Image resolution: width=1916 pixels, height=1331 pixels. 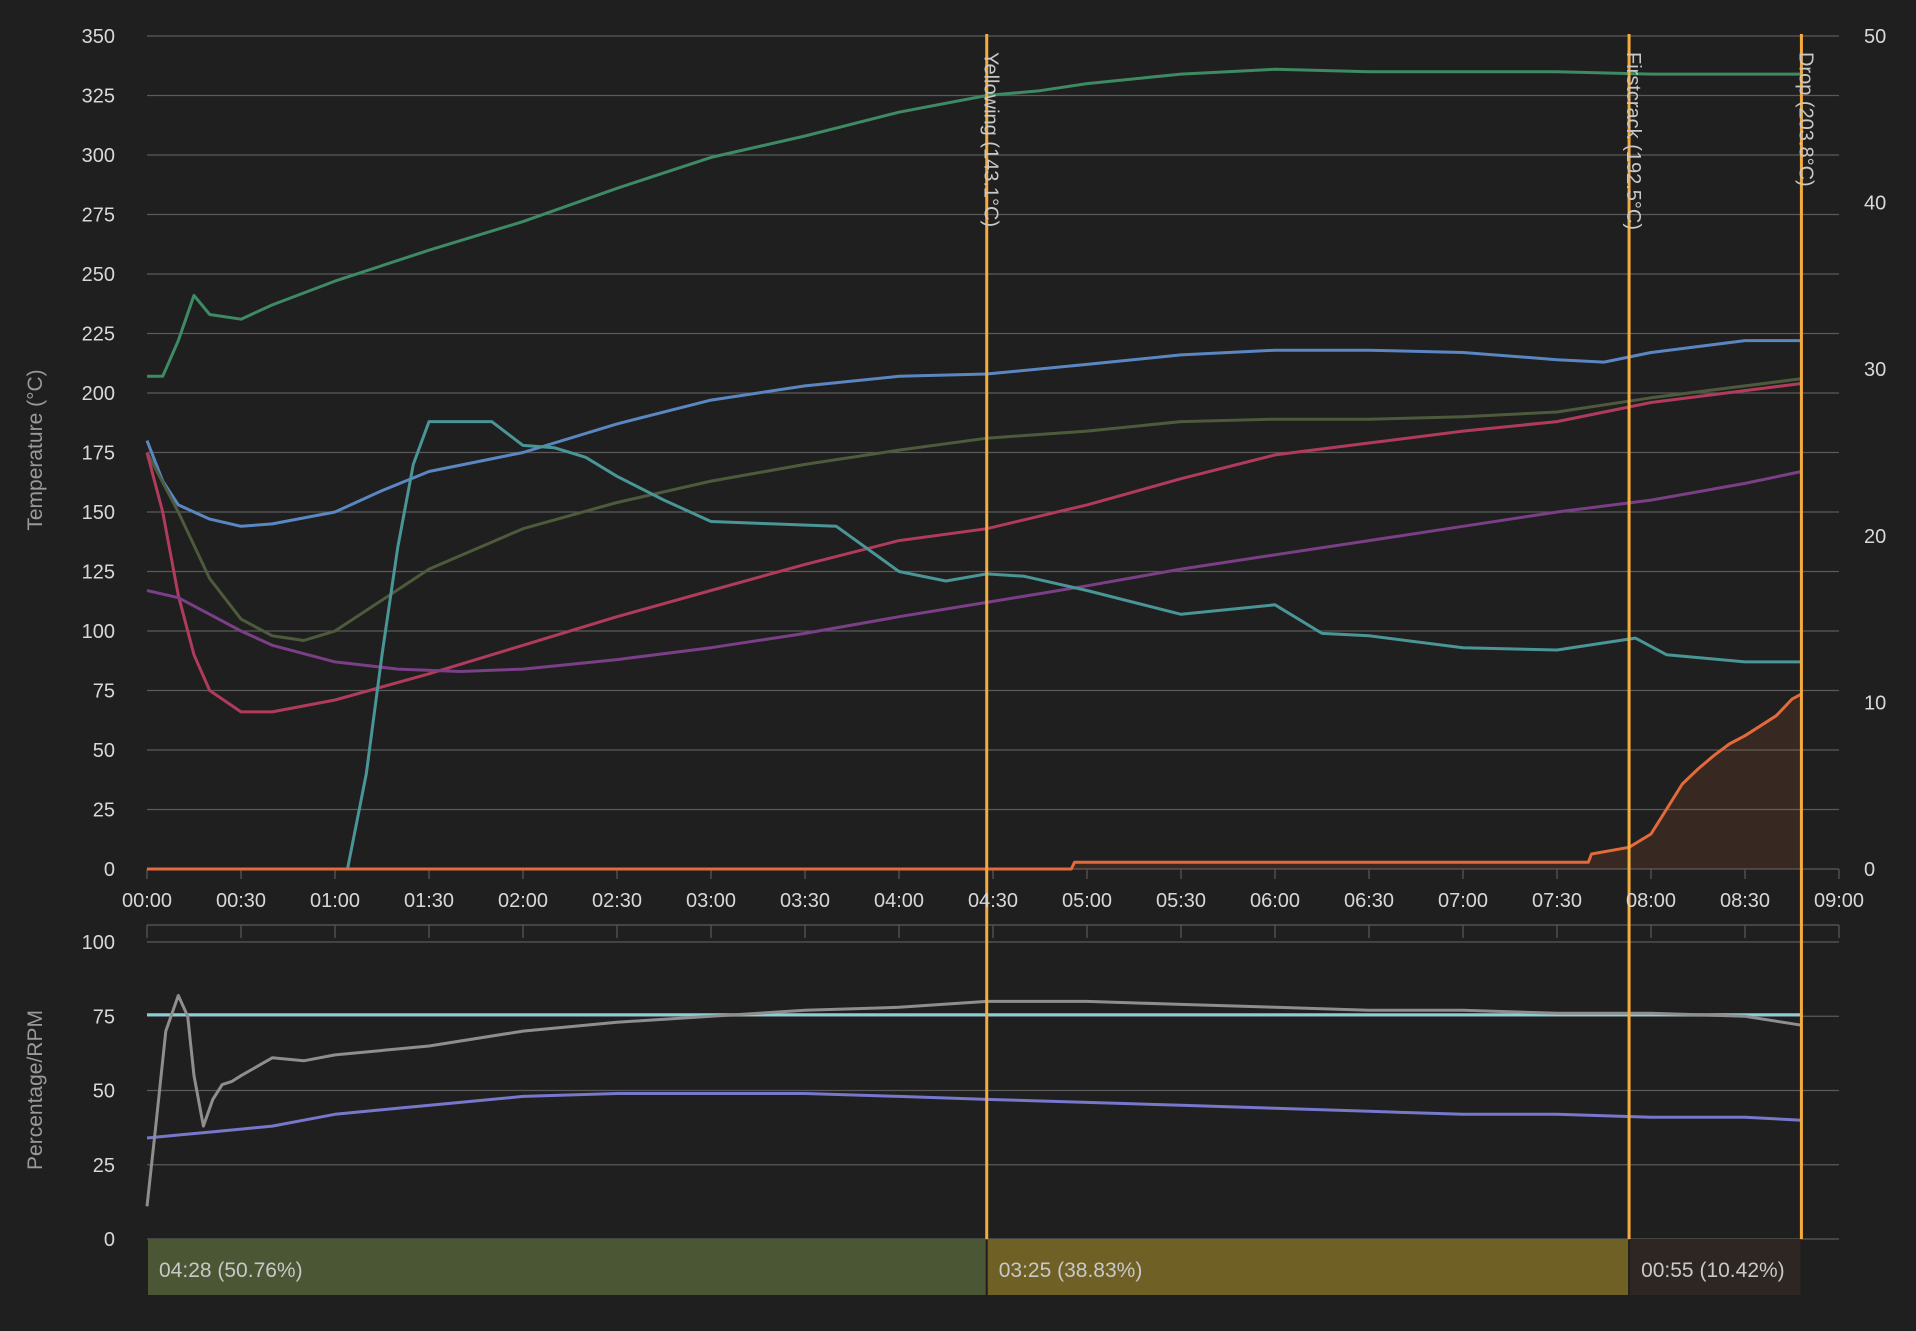 I want to click on x-tick-label: 09:00, so click(x=1839, y=901).